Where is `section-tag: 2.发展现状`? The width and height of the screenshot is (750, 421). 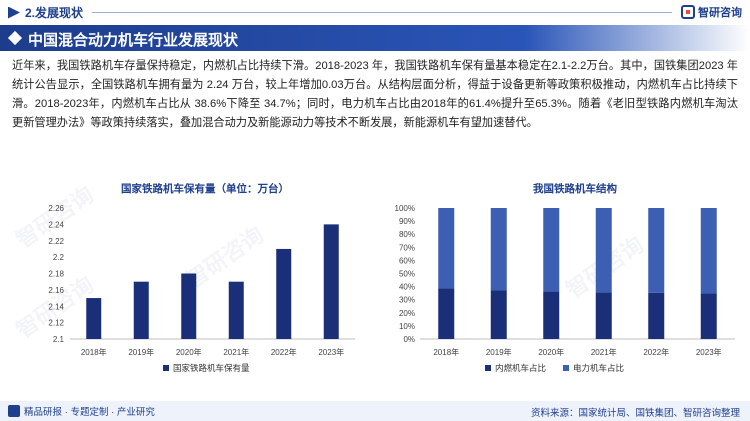
section-tag: 2.发展现状 is located at coordinates (45, 12).